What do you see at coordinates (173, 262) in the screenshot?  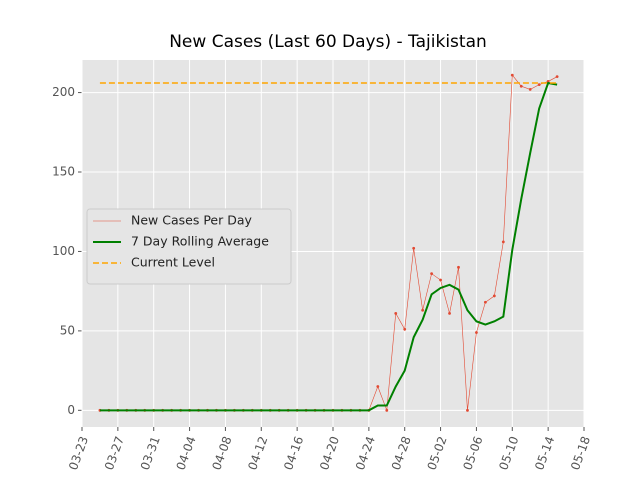 I see `legend-label: Current Level` at bounding box center [173, 262].